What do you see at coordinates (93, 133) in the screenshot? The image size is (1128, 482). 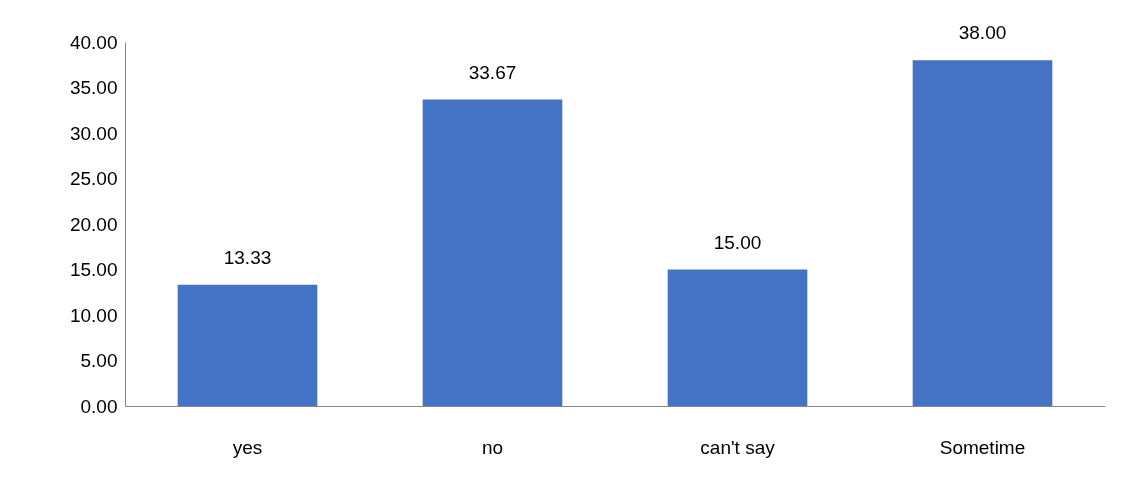 I see `y-tick-label: 30.00` at bounding box center [93, 133].